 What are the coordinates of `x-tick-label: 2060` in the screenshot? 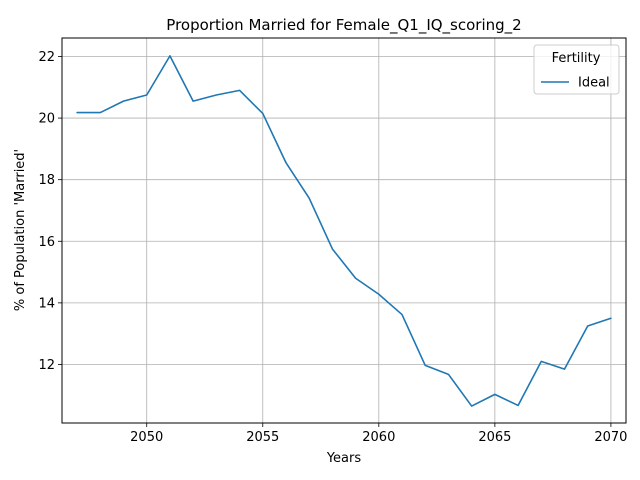 It's located at (378, 437).